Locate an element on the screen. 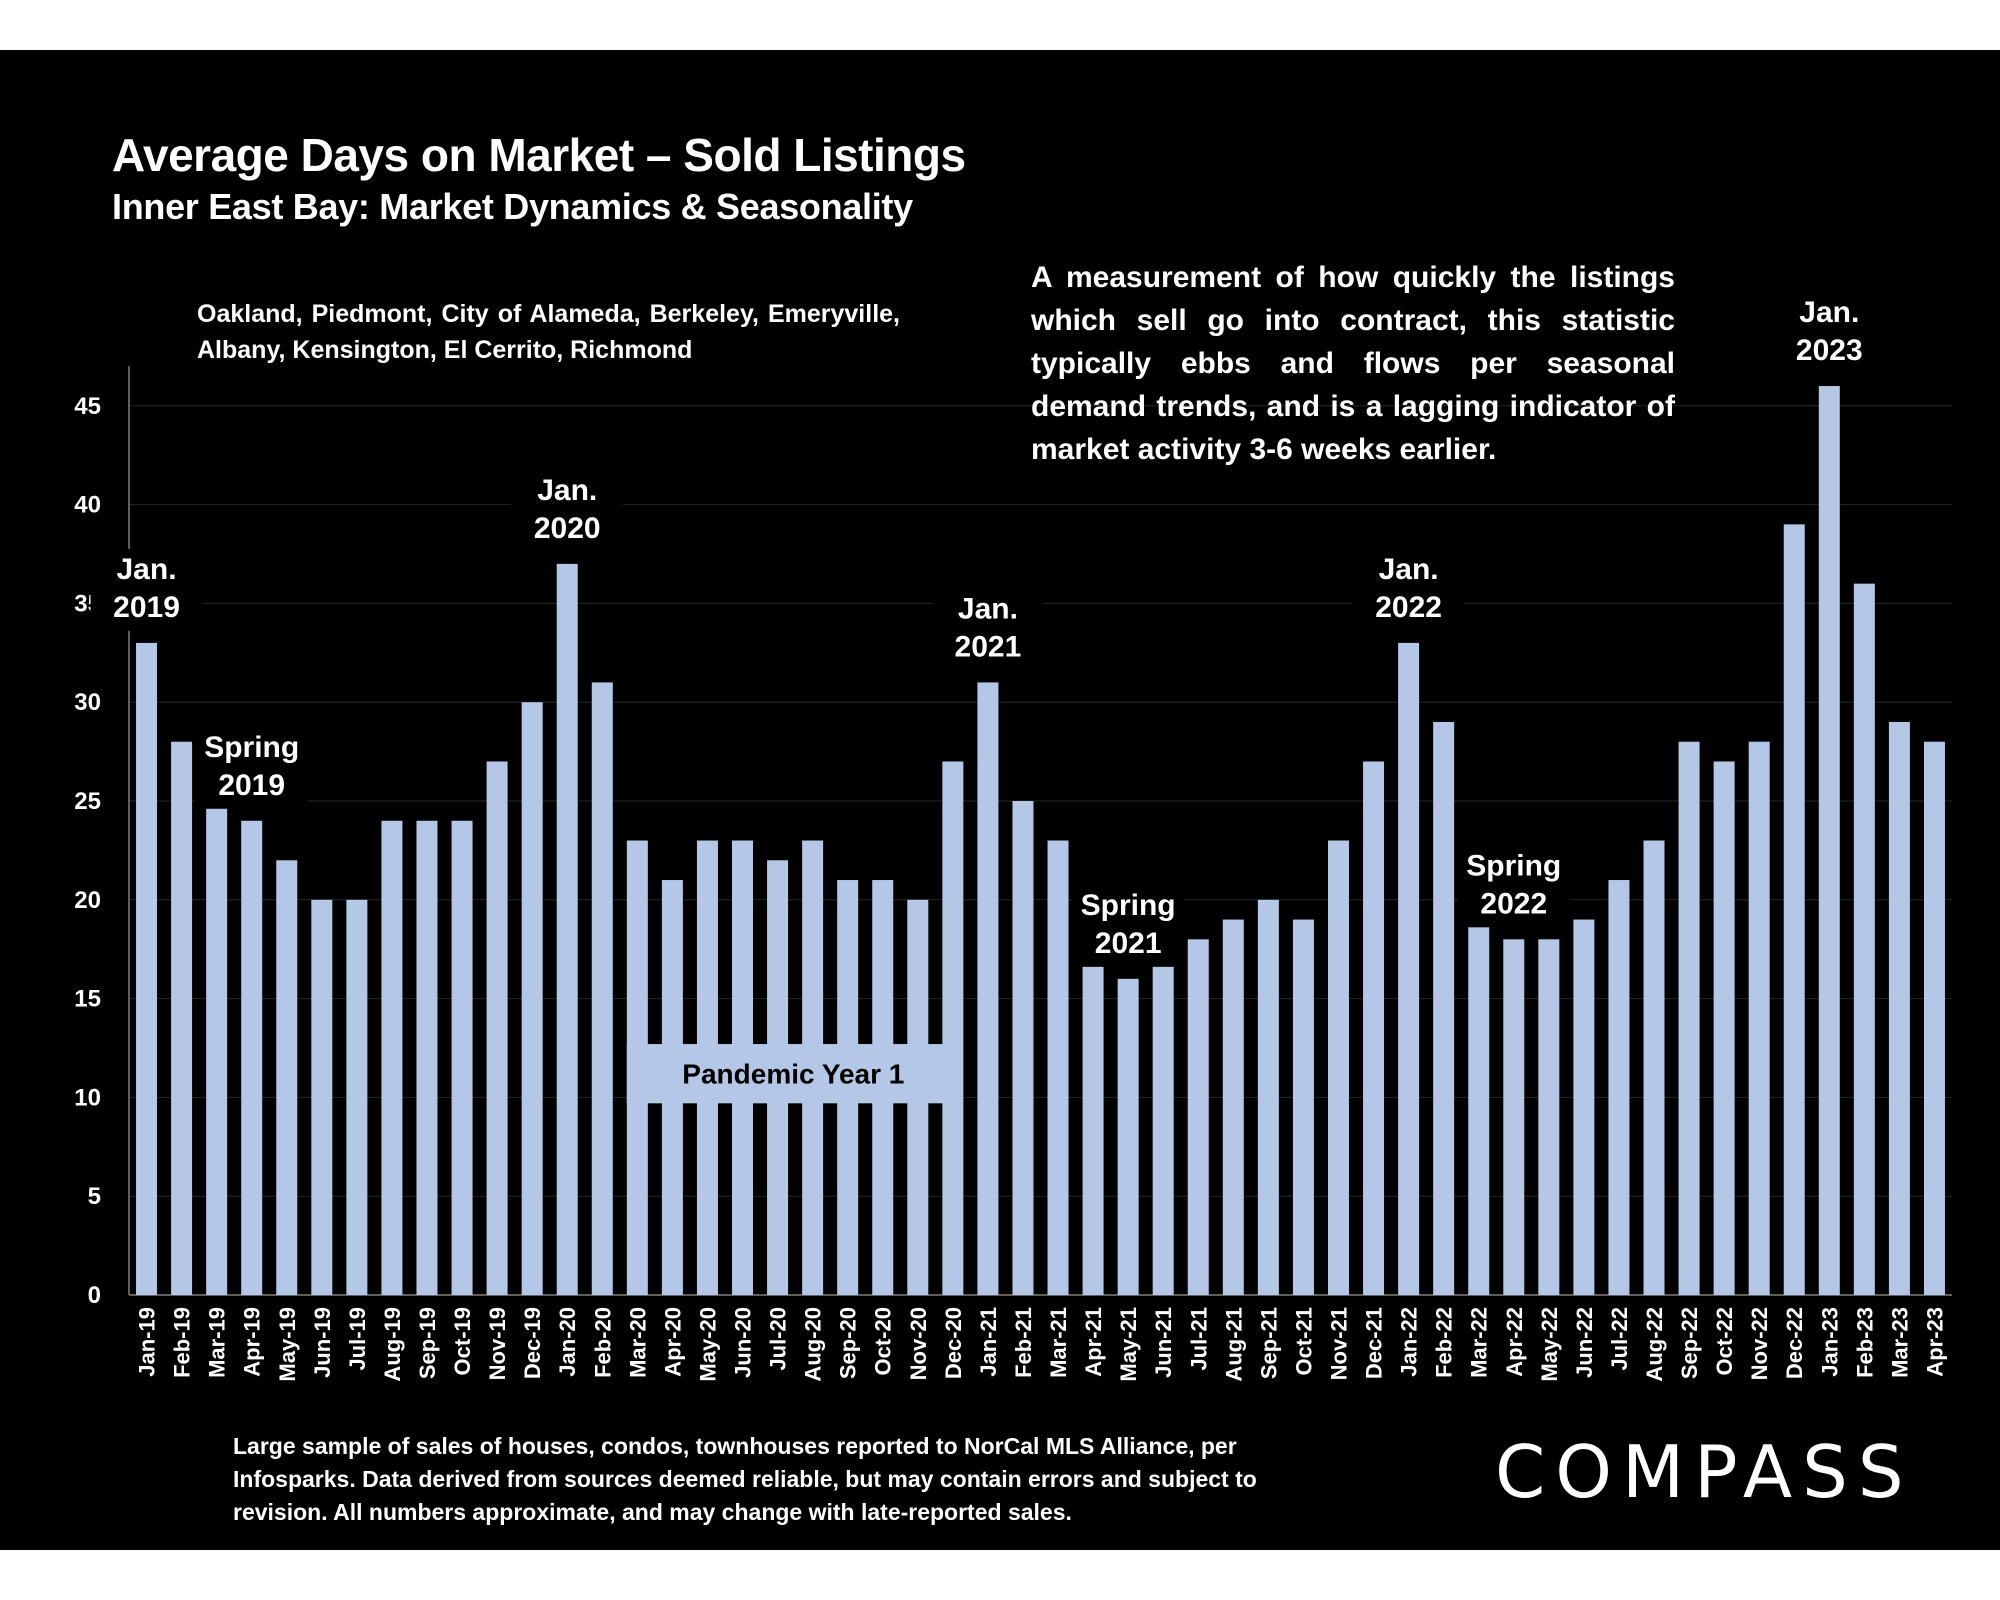  x-tick-label: Apr-23 is located at coordinates (1934, 1342).